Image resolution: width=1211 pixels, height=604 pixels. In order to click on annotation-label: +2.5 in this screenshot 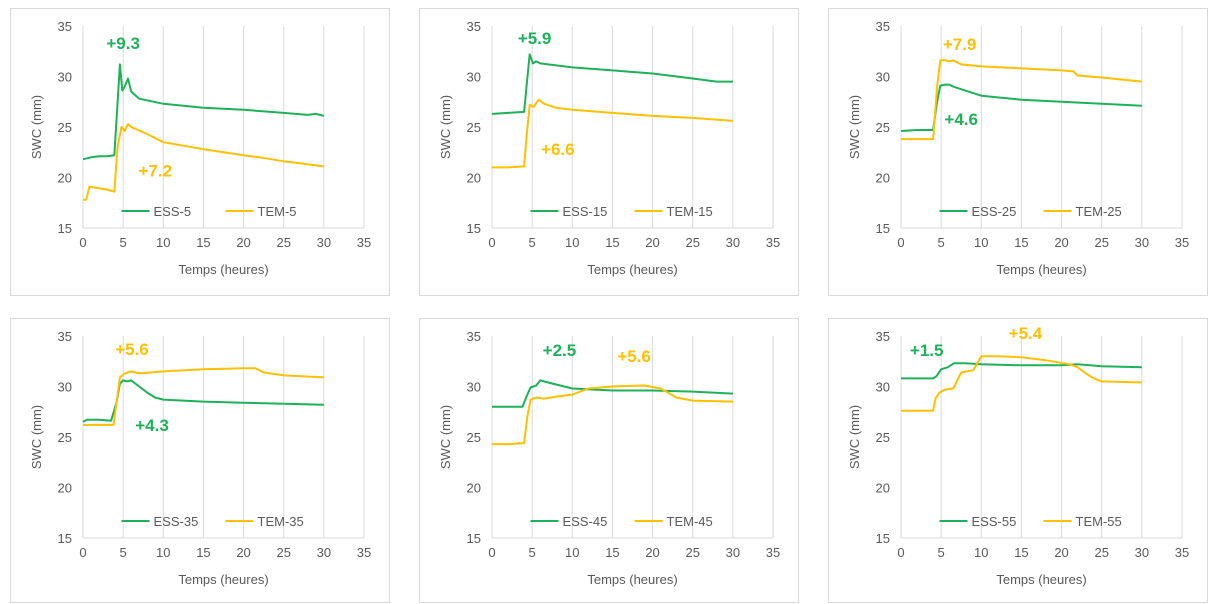, I will do `click(560, 350)`.